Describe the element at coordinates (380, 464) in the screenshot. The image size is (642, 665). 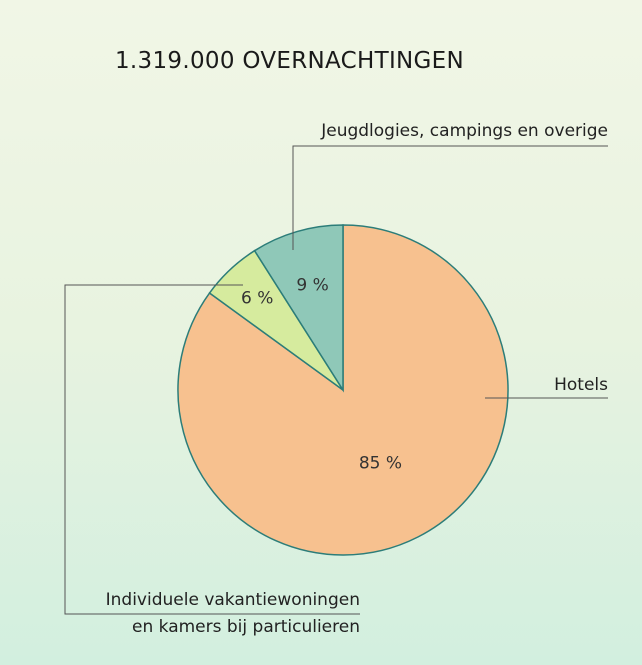
I see `value-label: 85 %` at that location.